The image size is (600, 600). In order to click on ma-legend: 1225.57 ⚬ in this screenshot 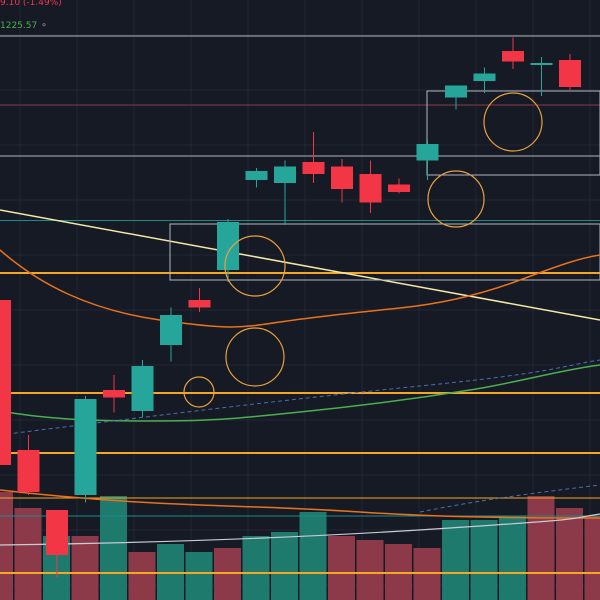, I will do `click(24, 26)`.